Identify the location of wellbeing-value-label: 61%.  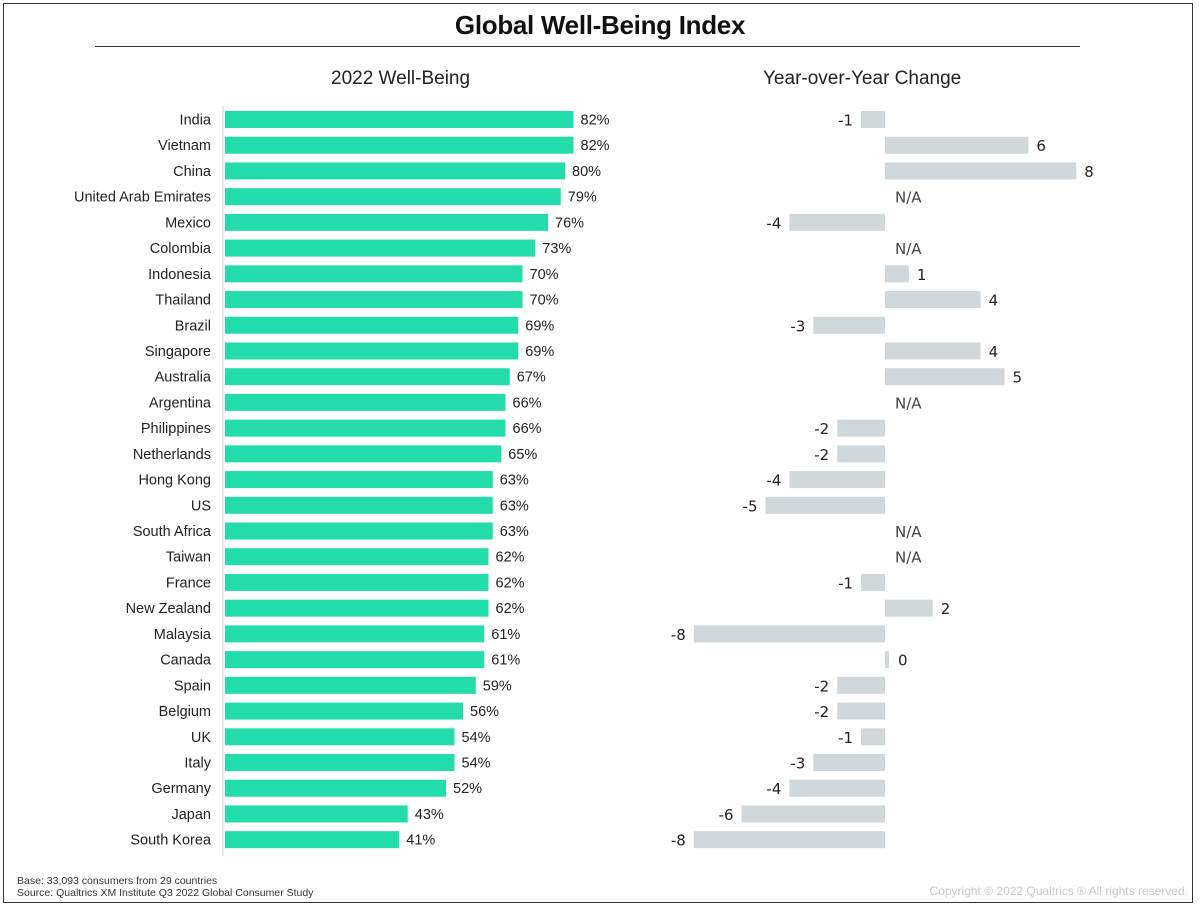
(505, 635).